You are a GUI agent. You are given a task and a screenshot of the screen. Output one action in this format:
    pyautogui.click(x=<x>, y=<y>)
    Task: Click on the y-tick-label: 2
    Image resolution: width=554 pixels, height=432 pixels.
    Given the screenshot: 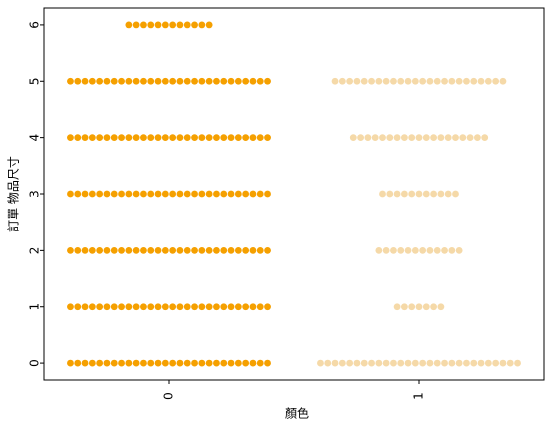 What is the action you would take?
    pyautogui.click(x=35, y=251)
    